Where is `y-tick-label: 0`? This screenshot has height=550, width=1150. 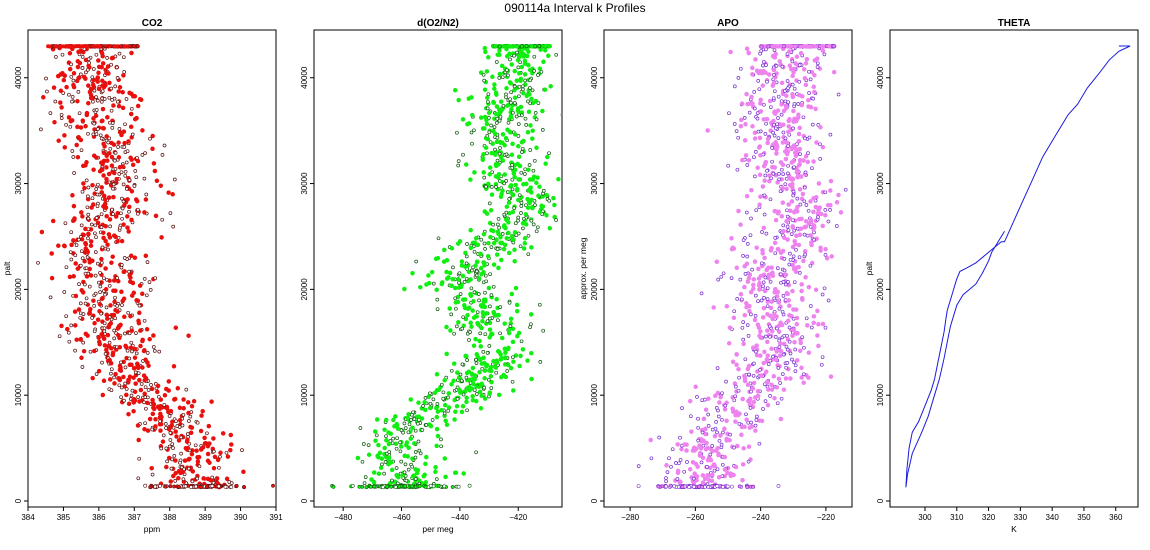 y-tick-label: 0 is located at coordinates (18, 500).